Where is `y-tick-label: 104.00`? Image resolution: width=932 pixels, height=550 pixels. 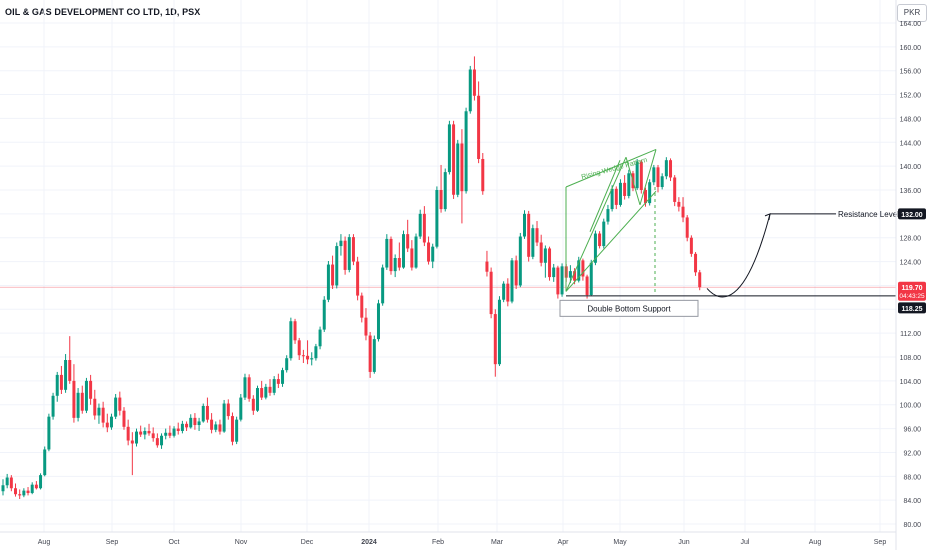
y-tick-label: 104.00 is located at coordinates (911, 382).